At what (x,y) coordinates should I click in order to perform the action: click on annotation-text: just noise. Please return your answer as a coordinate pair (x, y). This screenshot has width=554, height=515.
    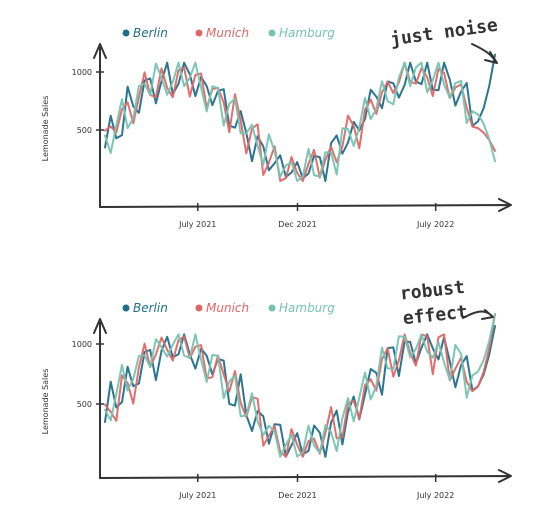
    Looking at the image, I should click on (444, 33).